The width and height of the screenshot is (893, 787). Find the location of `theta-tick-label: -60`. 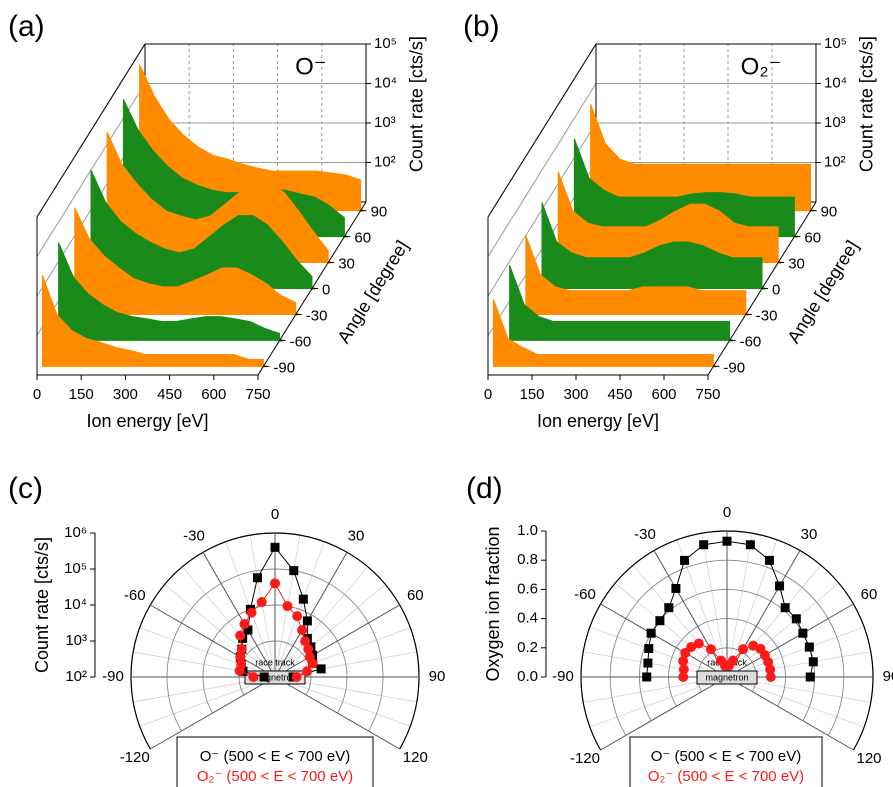

theta-tick-label: -60 is located at coordinates (135, 595).